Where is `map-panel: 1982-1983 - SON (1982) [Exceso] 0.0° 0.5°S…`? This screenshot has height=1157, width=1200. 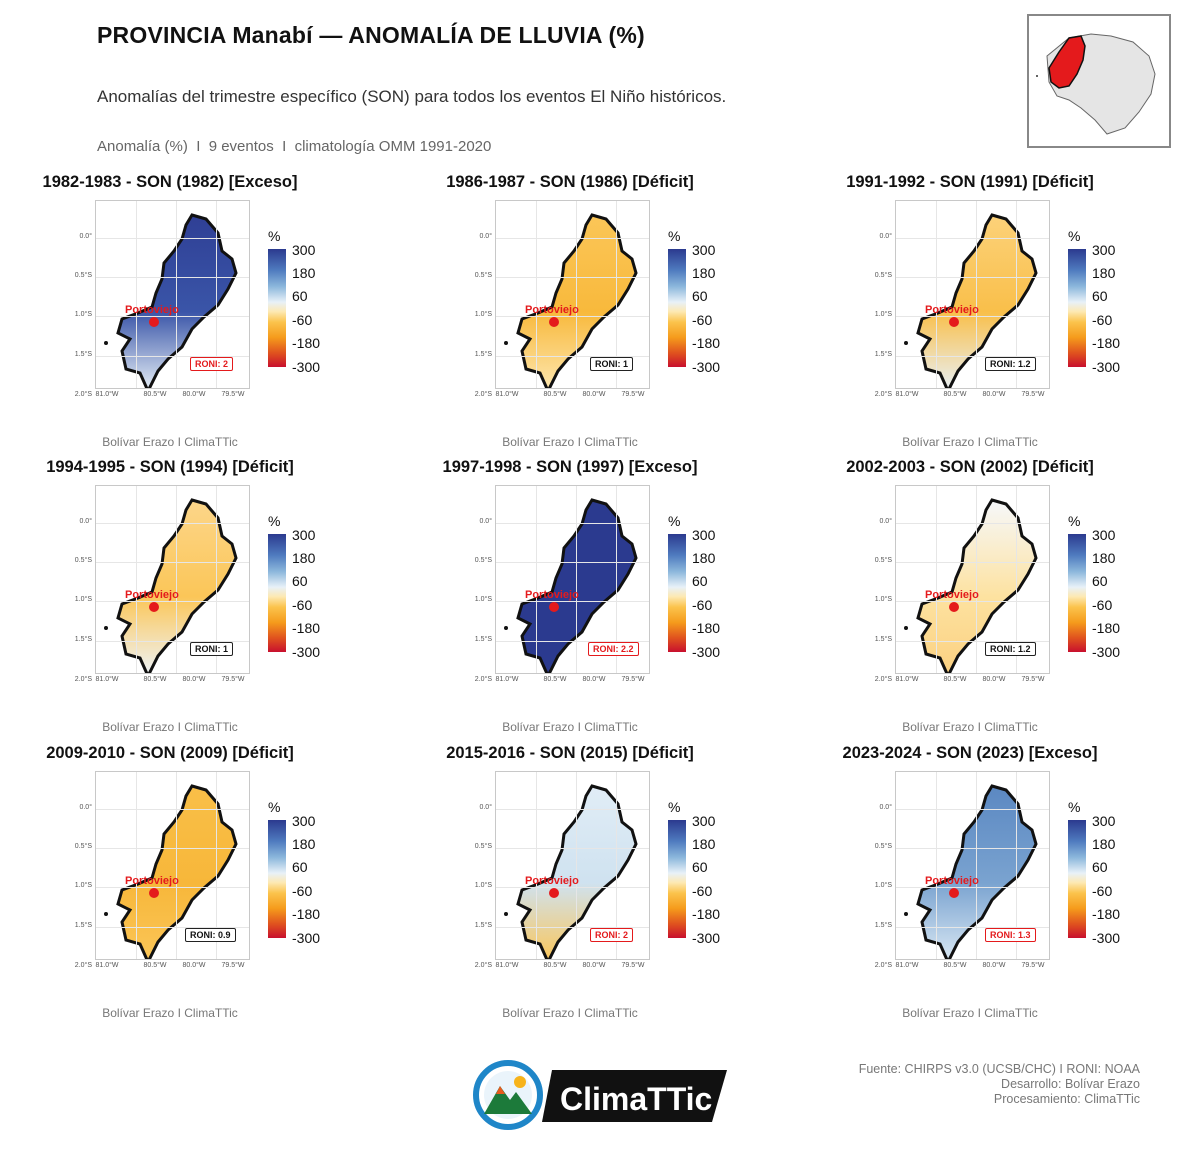 map-panel: 1982-1983 - SON (1982) [Exceso] 0.0° 0.5°S… is located at coordinates (200, 316).